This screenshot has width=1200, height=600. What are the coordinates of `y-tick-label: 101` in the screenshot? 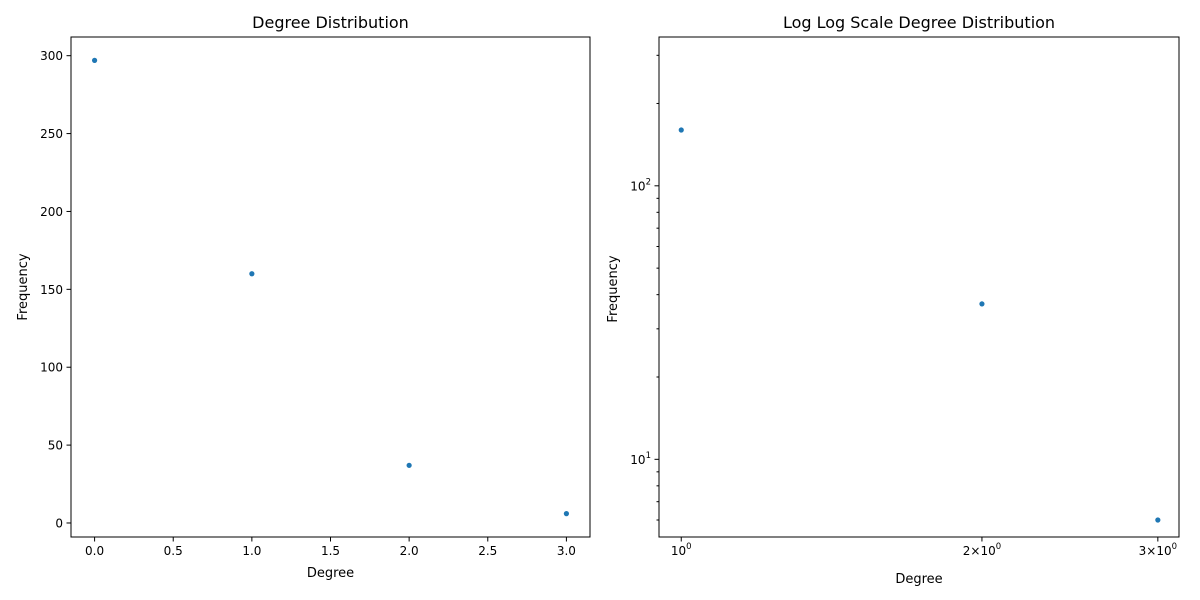 It's located at (640, 459).